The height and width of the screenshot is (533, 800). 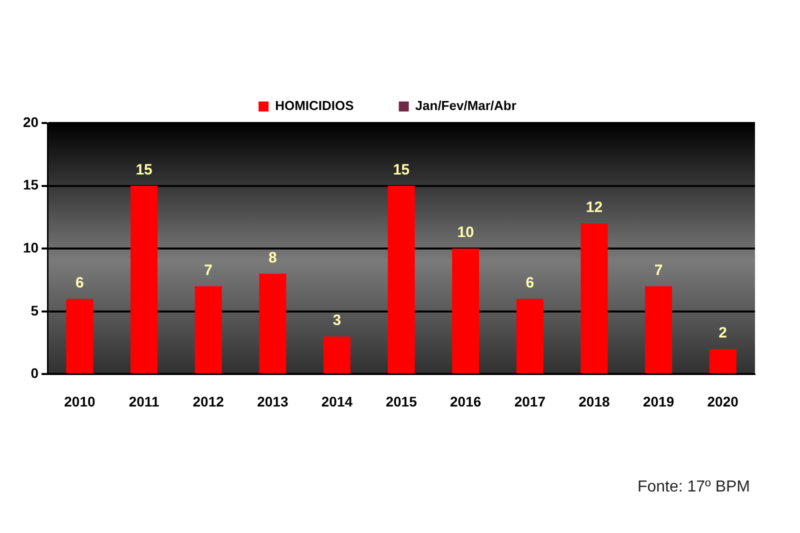 I want to click on x-tick-label: 2015, so click(x=402, y=401).